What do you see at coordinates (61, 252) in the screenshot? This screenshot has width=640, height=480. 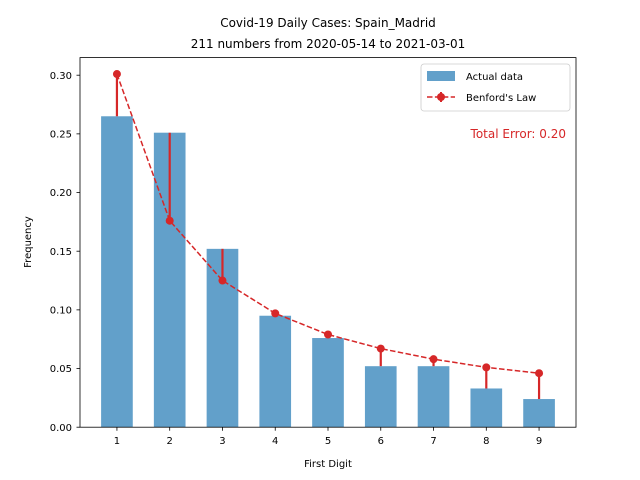 I see `y-tick-label-0.15: 0.15` at bounding box center [61, 252].